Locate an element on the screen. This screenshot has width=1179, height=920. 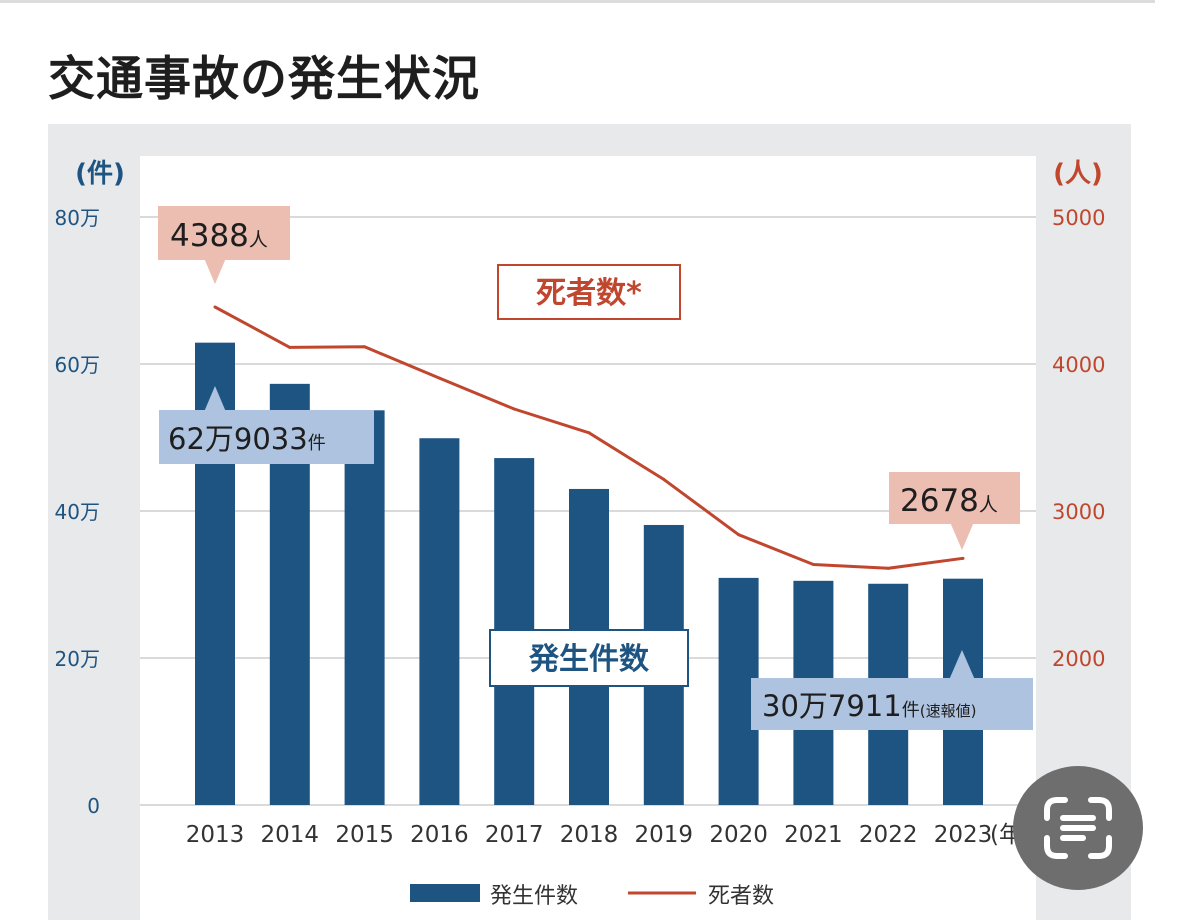
y-left-tick-label: 20万 is located at coordinates (77, 659).